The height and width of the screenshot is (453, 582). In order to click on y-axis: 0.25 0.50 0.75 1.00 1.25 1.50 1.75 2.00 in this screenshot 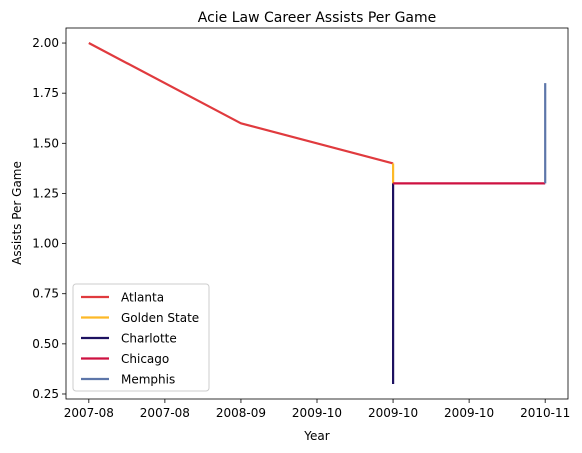, I will do `click(49, 218)`.